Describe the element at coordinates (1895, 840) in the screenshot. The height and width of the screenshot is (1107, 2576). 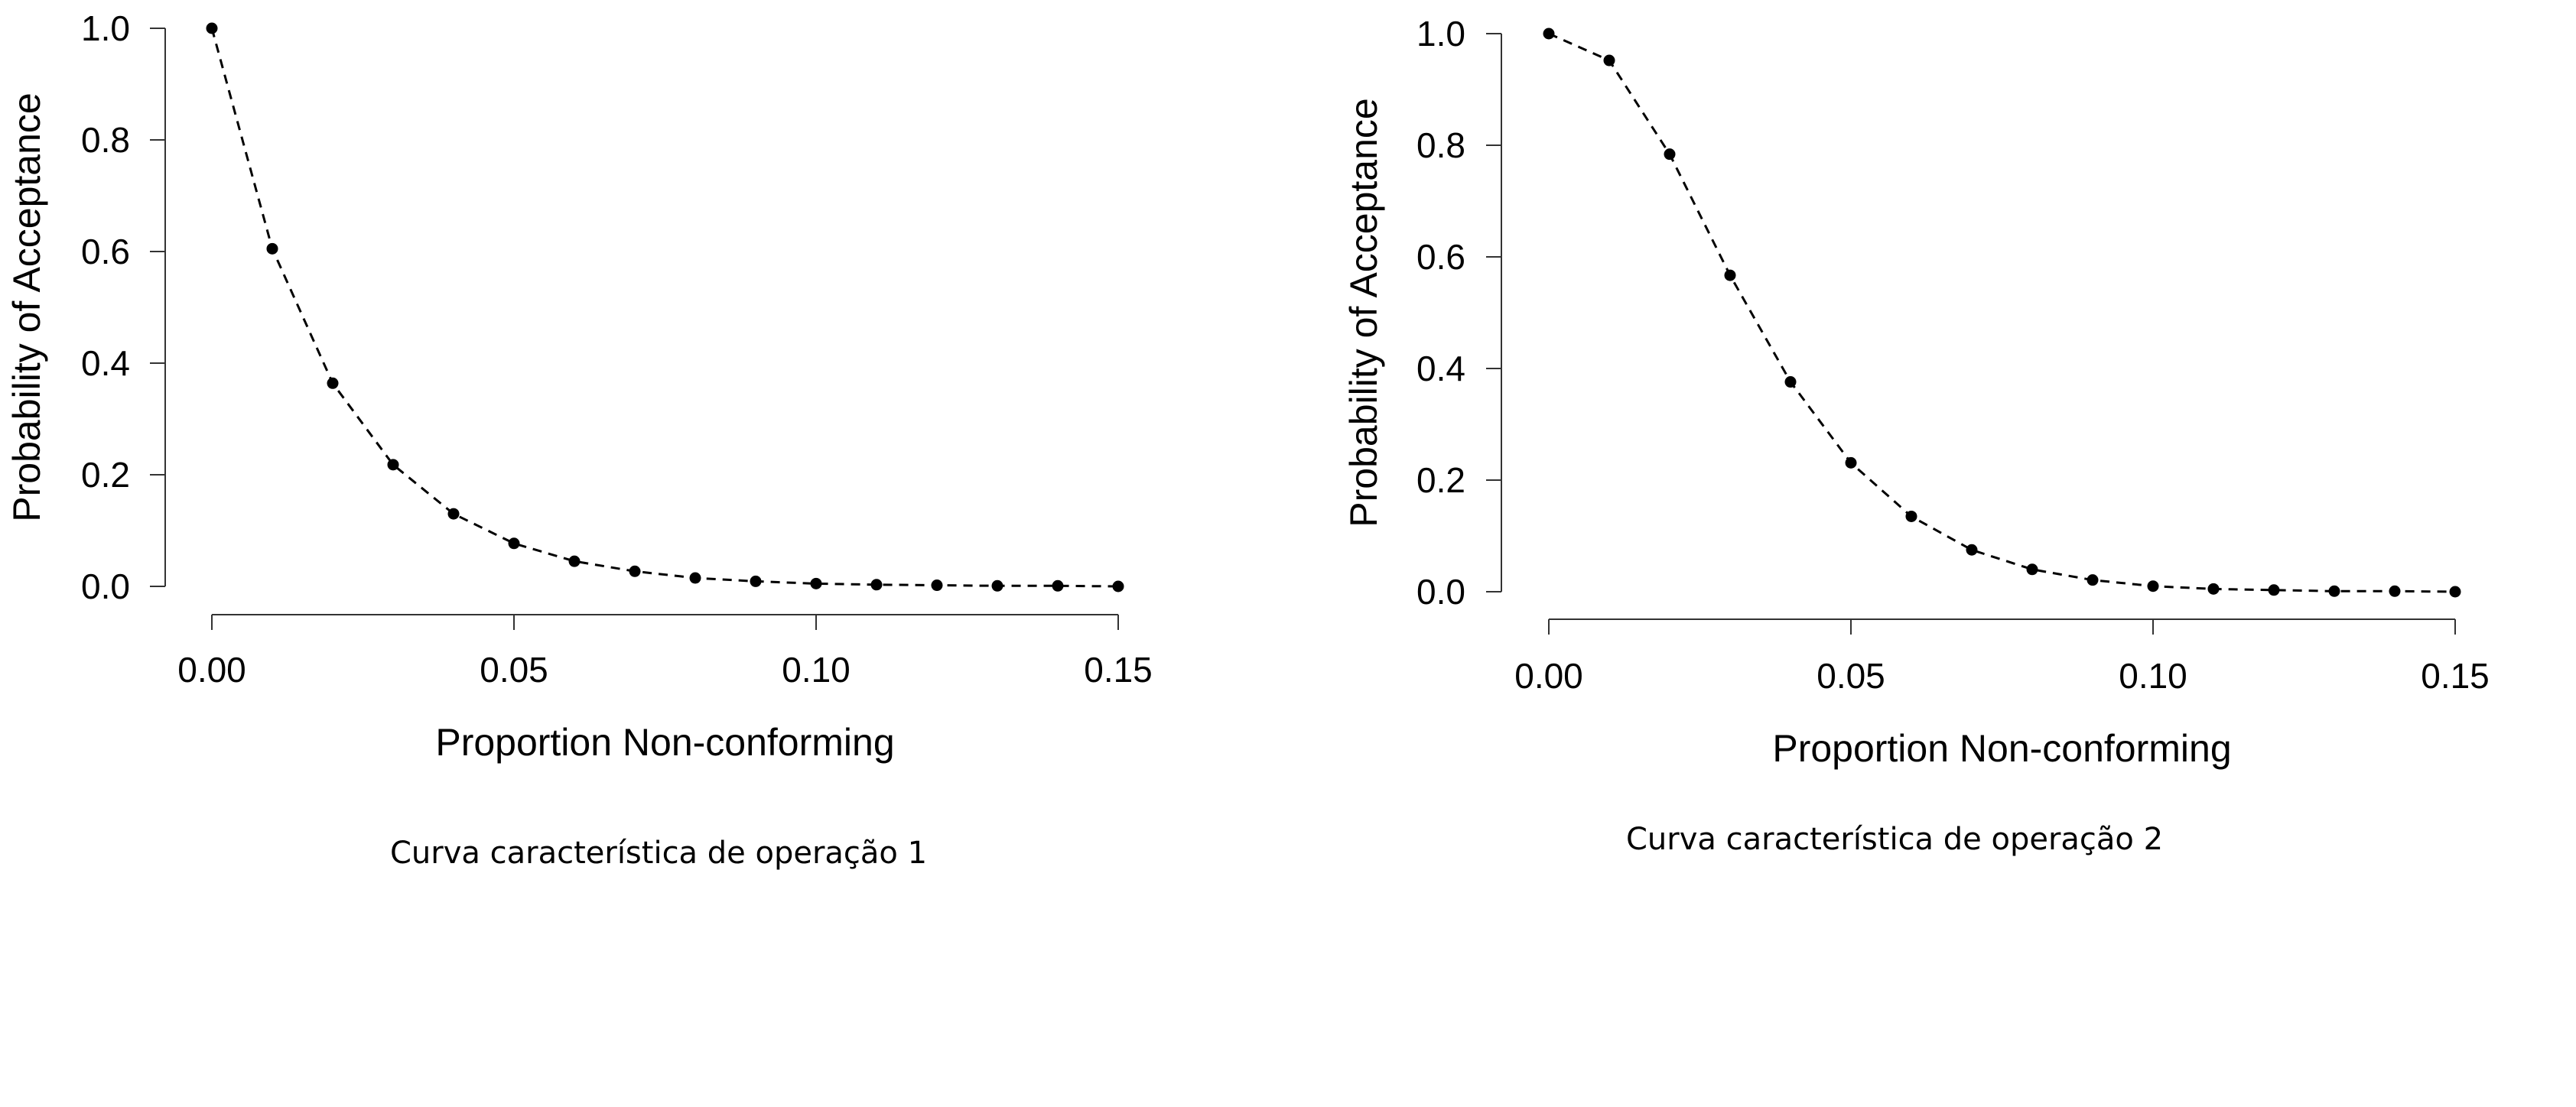
I see `chart-caption: Curva característica de operação 2` at that location.